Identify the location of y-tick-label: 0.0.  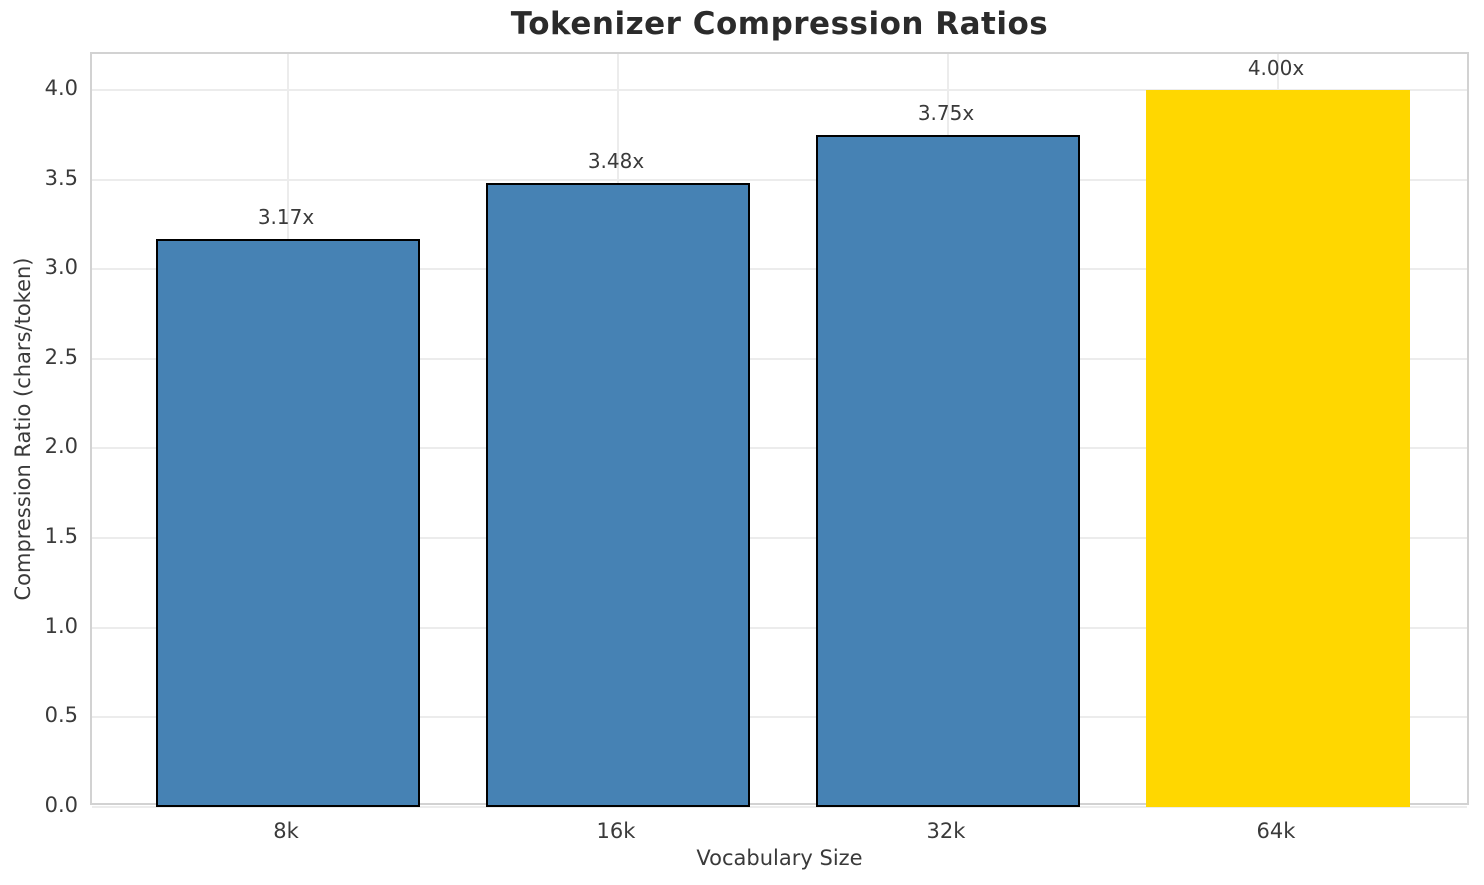
(61, 805).